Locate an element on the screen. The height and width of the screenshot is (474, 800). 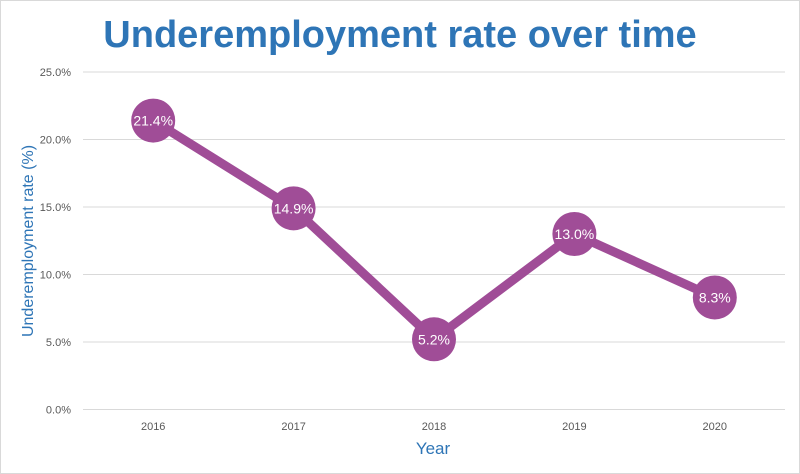
data-label: 14.9% is located at coordinates (294, 208).